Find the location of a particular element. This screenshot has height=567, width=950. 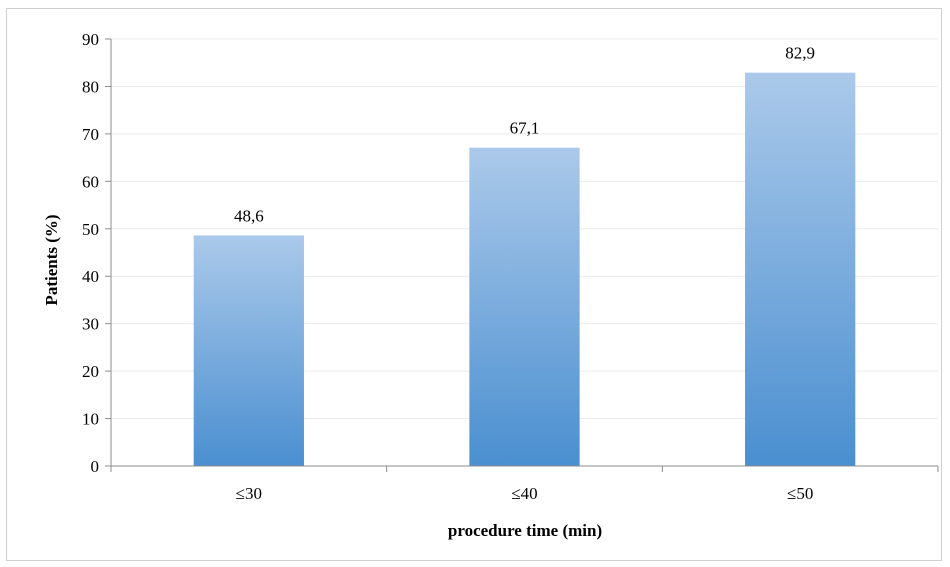

y-axis-title: Patients (%) is located at coordinates (51, 259).